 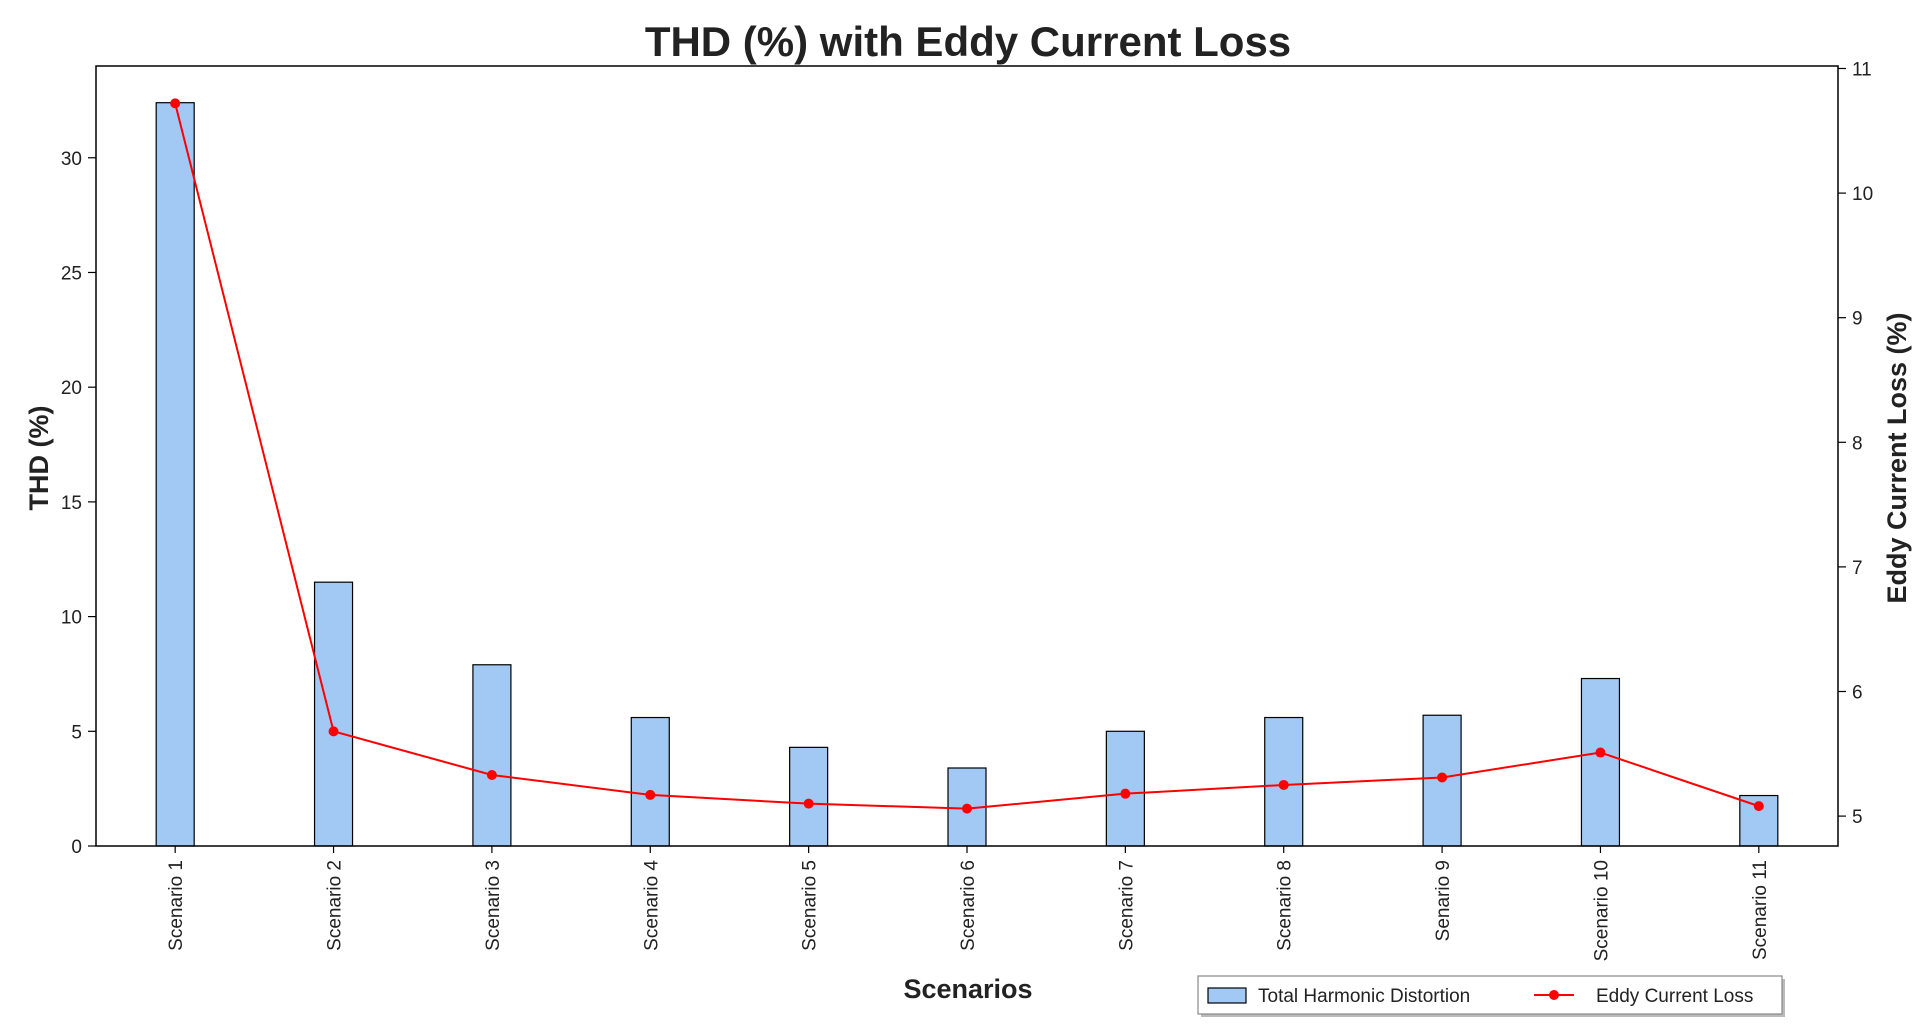 I want to click on x-tick-label-5: Scenario 6, so click(x=968, y=905).